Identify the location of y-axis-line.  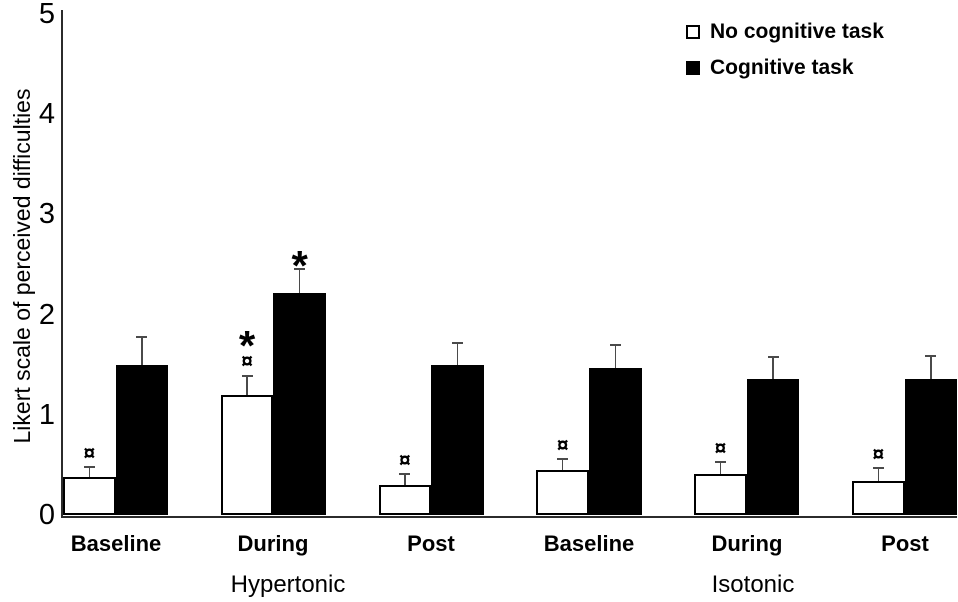
(62, 263).